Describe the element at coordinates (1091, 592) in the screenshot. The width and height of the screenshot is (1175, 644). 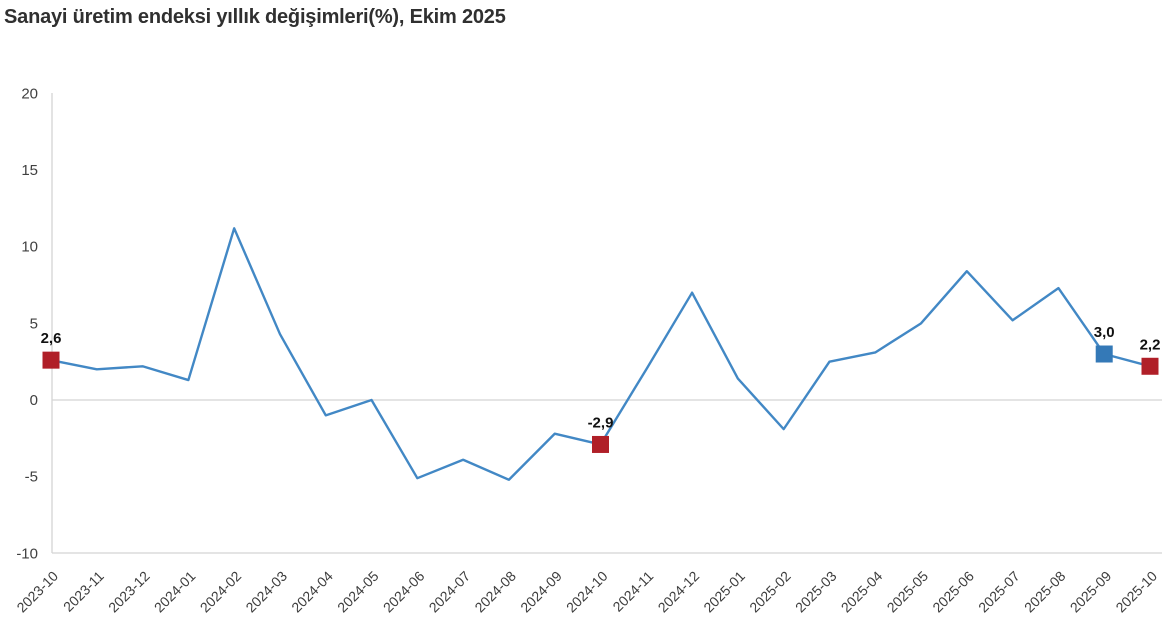
I see `x-axis-label: 2025-09` at that location.